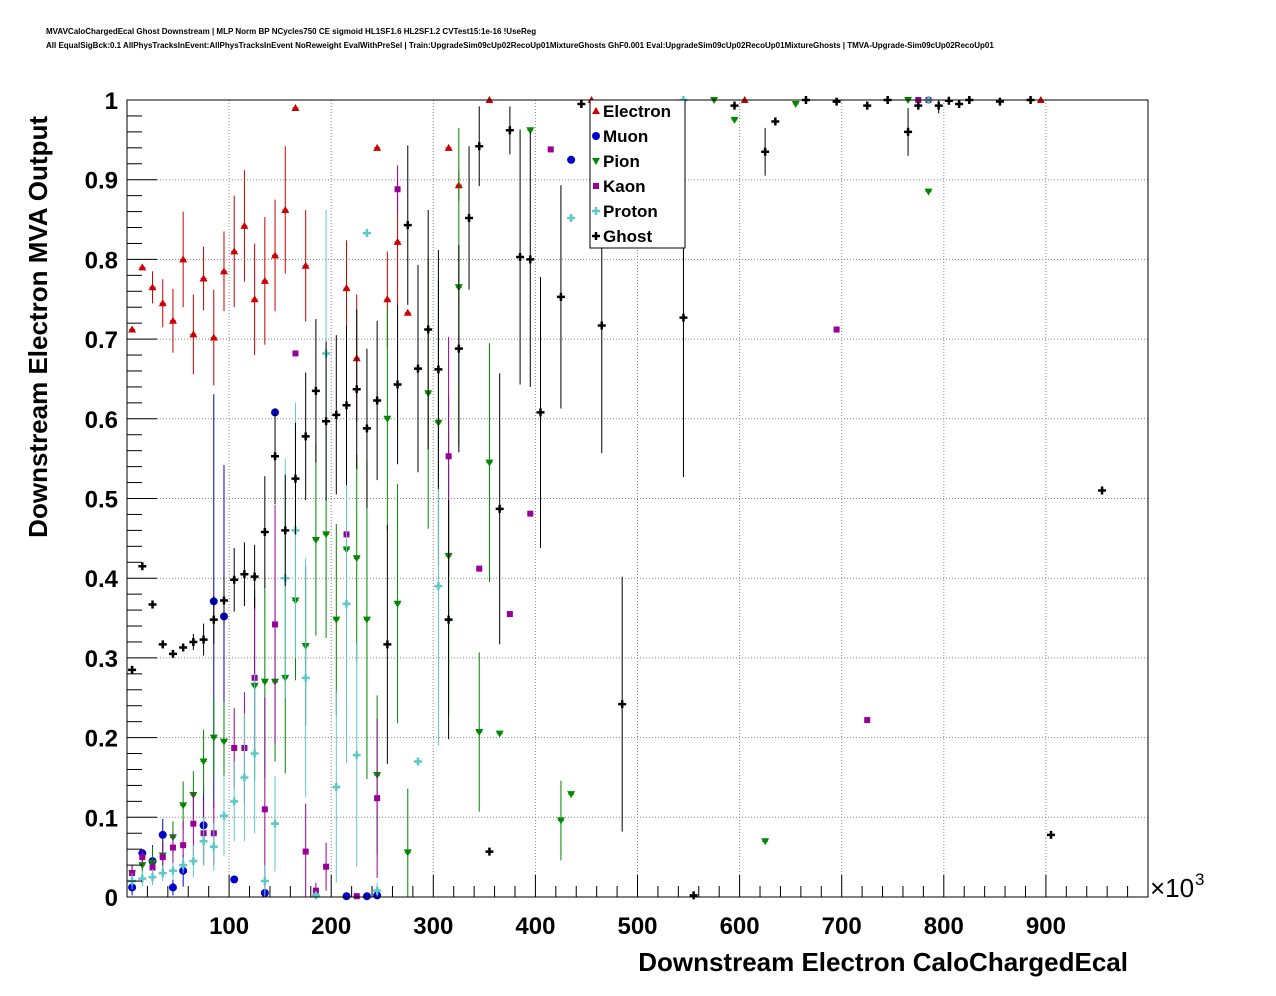  What do you see at coordinates (619, 186) in the screenshot?
I see `legend-entry-kaon: Kaon` at bounding box center [619, 186].